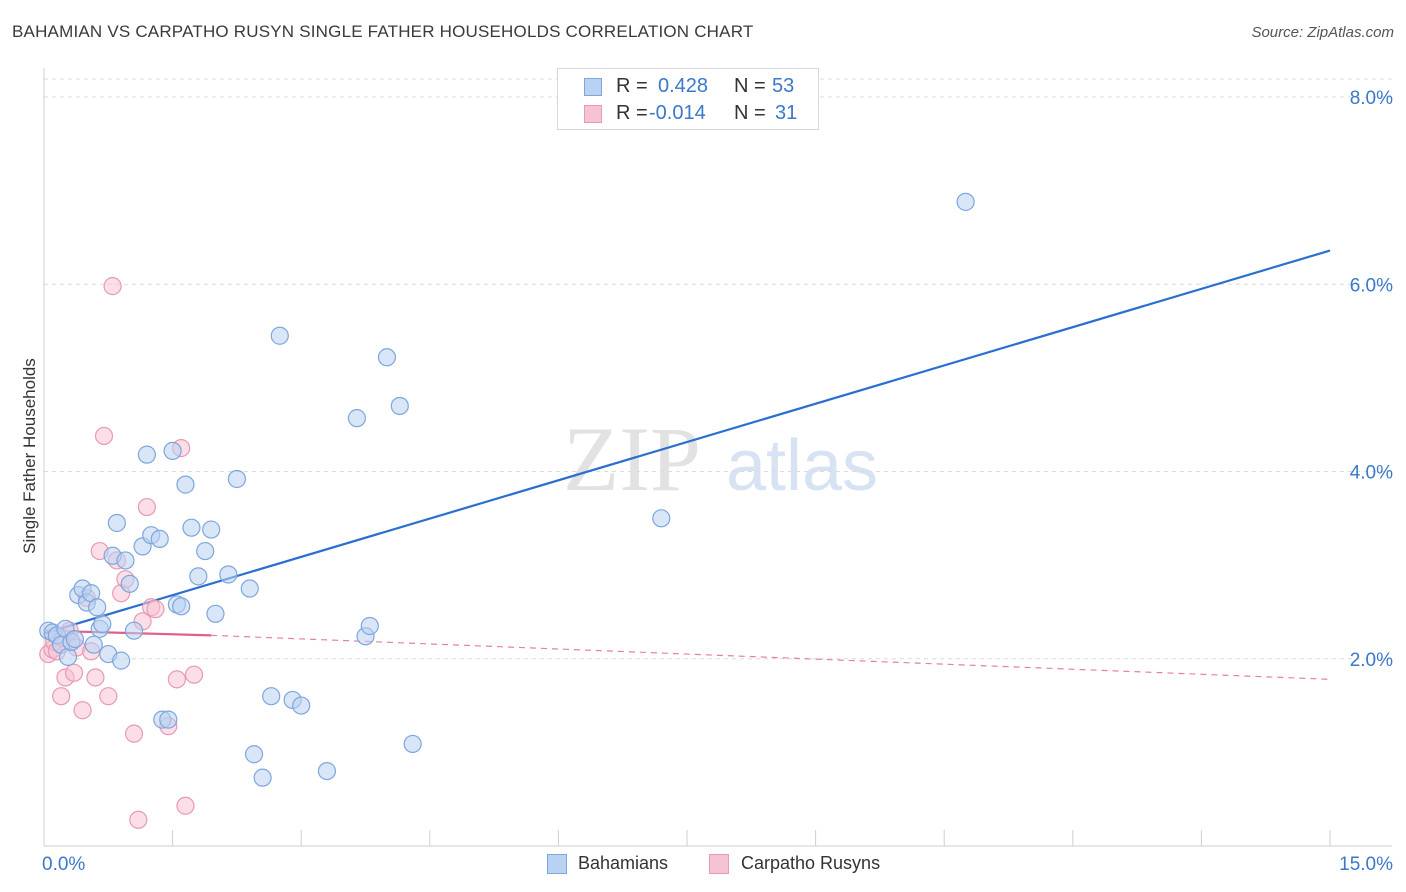 The image size is (1406, 892). I want to click on y-tick-label: 2.0%, so click(1371, 660).